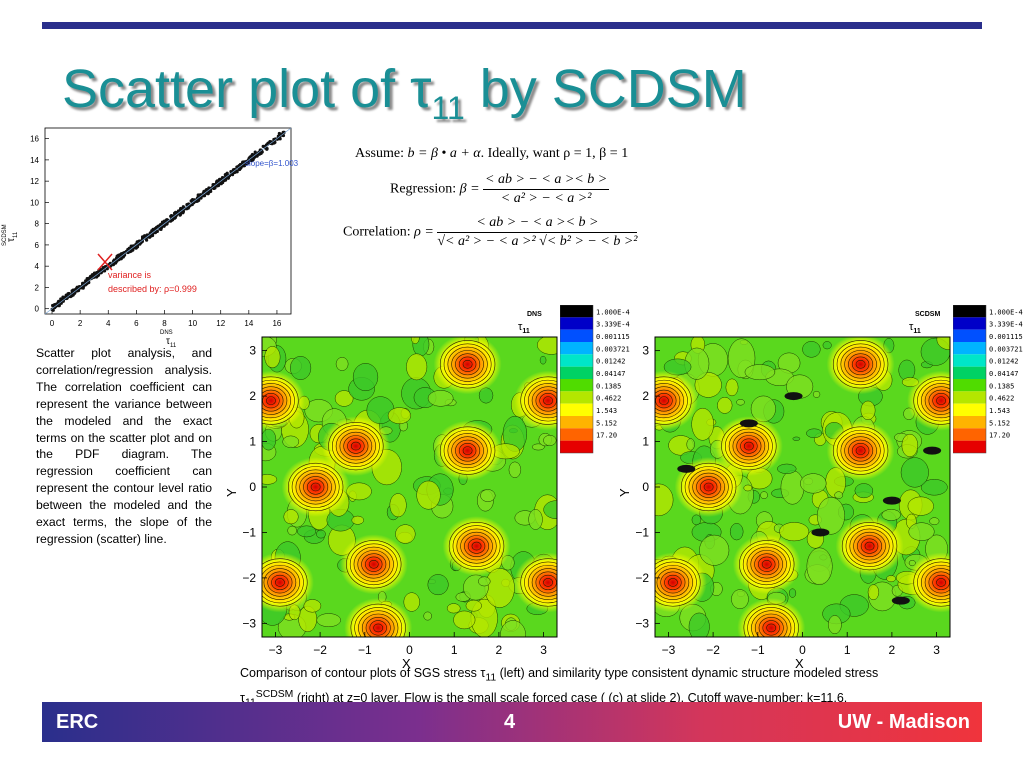 The width and height of the screenshot is (1024, 768). Describe the element at coordinates (37, 224) in the screenshot. I see `y-tick-label: 8` at that location.